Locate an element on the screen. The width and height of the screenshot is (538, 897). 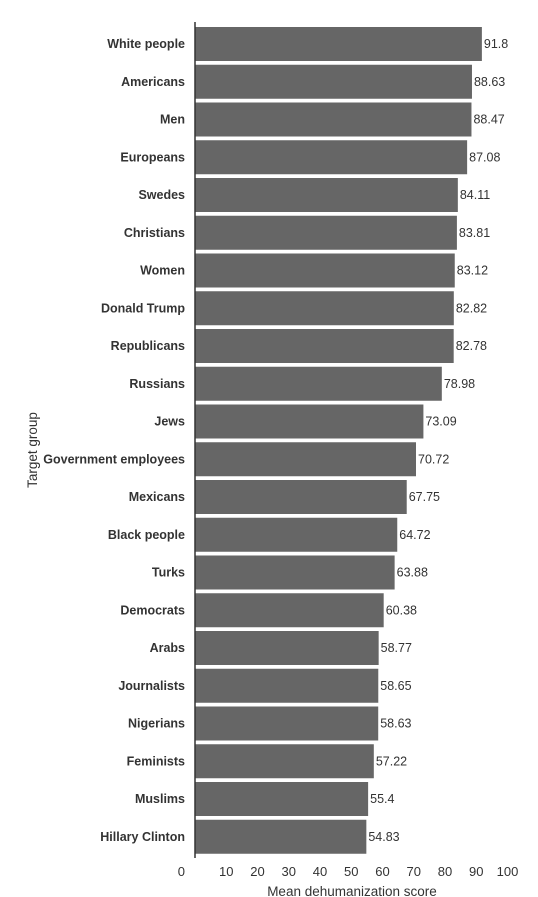
value-label-donald-trump: 82.82 is located at coordinates (471, 308).